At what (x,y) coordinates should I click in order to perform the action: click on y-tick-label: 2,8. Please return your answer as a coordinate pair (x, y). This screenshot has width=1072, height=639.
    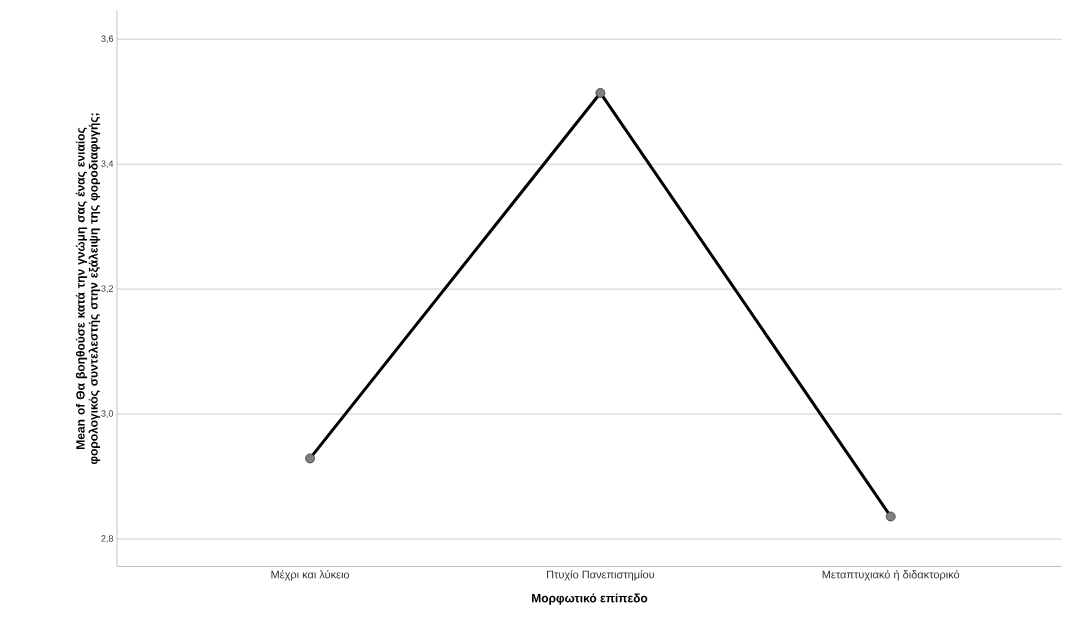
    Looking at the image, I should click on (107, 539).